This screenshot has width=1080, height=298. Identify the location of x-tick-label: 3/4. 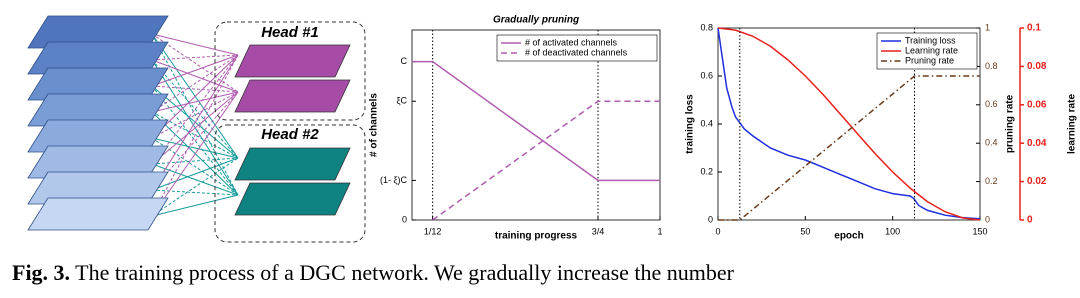
(598, 231).